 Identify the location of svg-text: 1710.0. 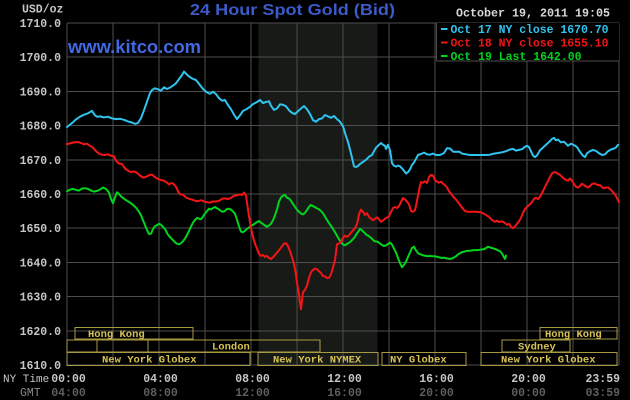
(41, 24).